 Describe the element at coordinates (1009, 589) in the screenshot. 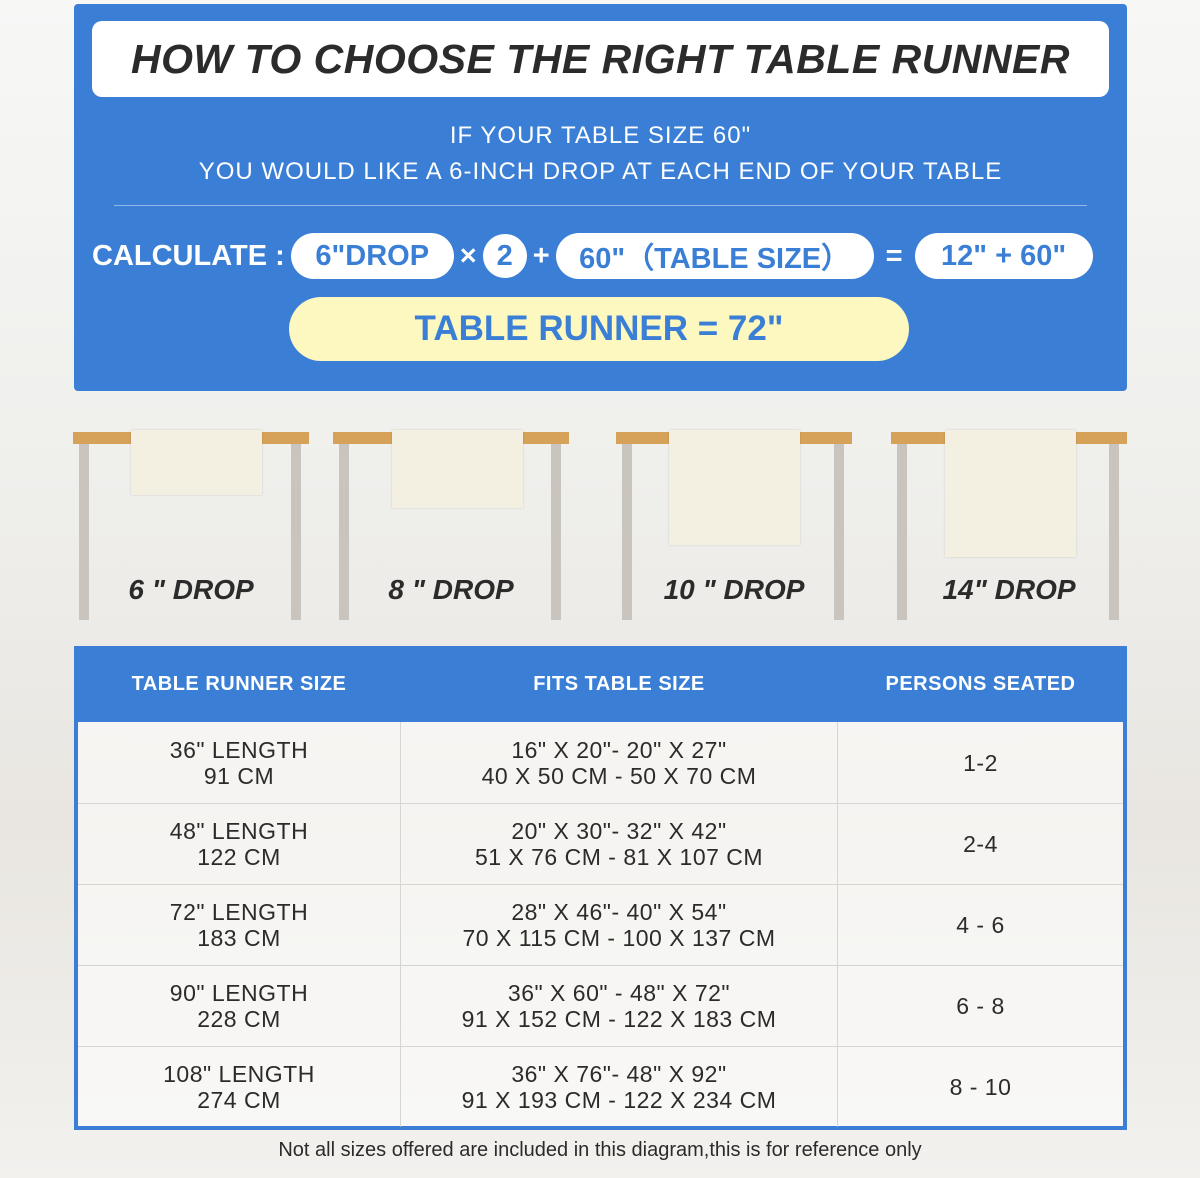

I see `drop-label: 14" DROP` at that location.